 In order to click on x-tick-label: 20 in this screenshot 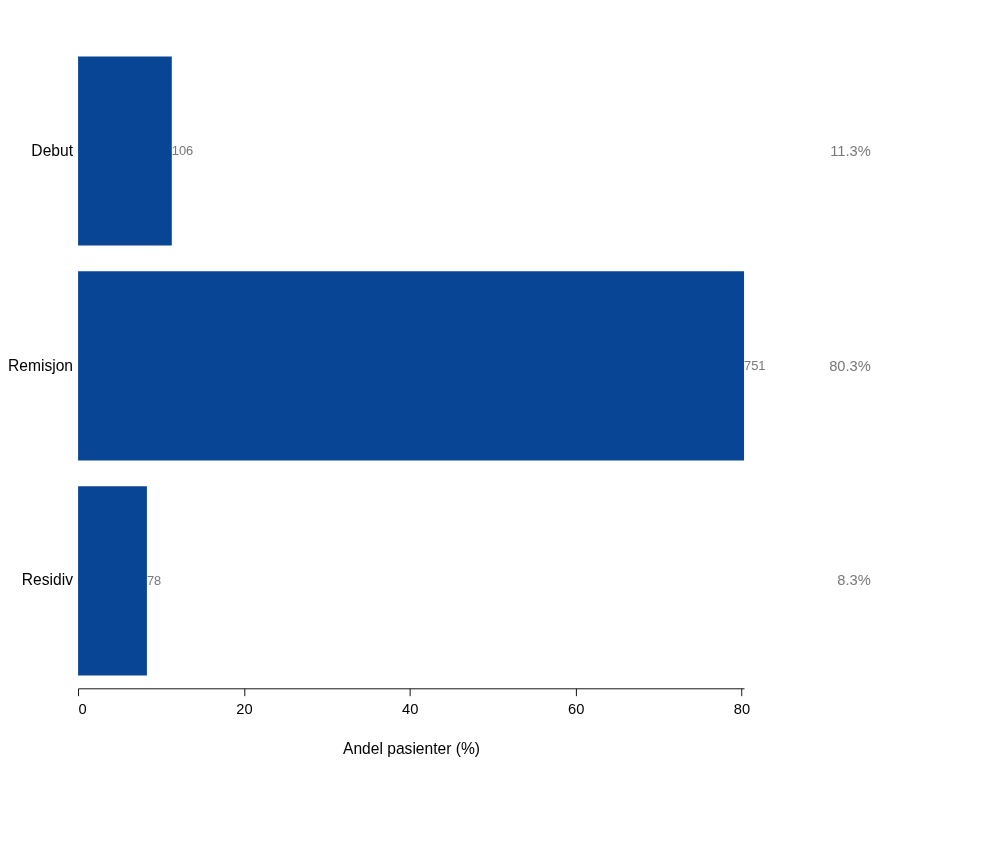, I will do `click(244, 708)`.